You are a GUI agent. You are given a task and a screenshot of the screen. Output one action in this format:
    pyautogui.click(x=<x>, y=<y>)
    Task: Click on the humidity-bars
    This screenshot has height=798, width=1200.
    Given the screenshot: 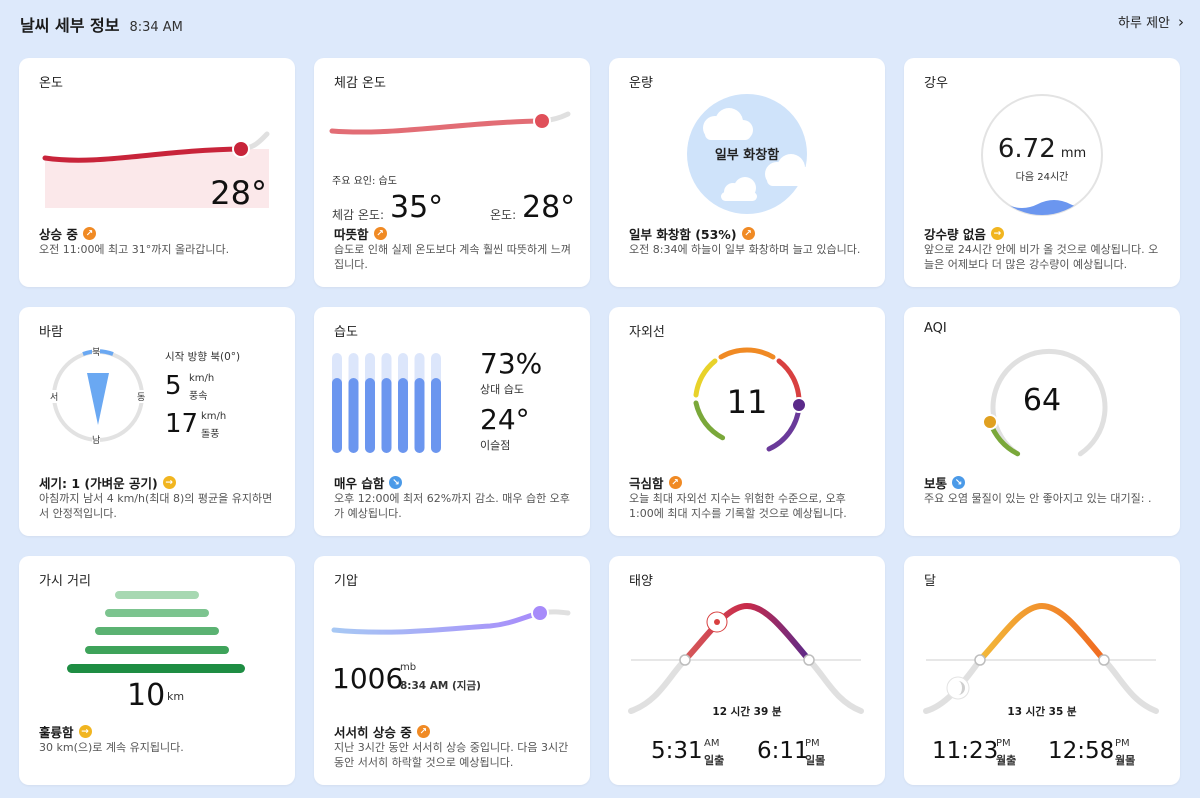 What is the action you would take?
    pyautogui.click(x=386, y=403)
    